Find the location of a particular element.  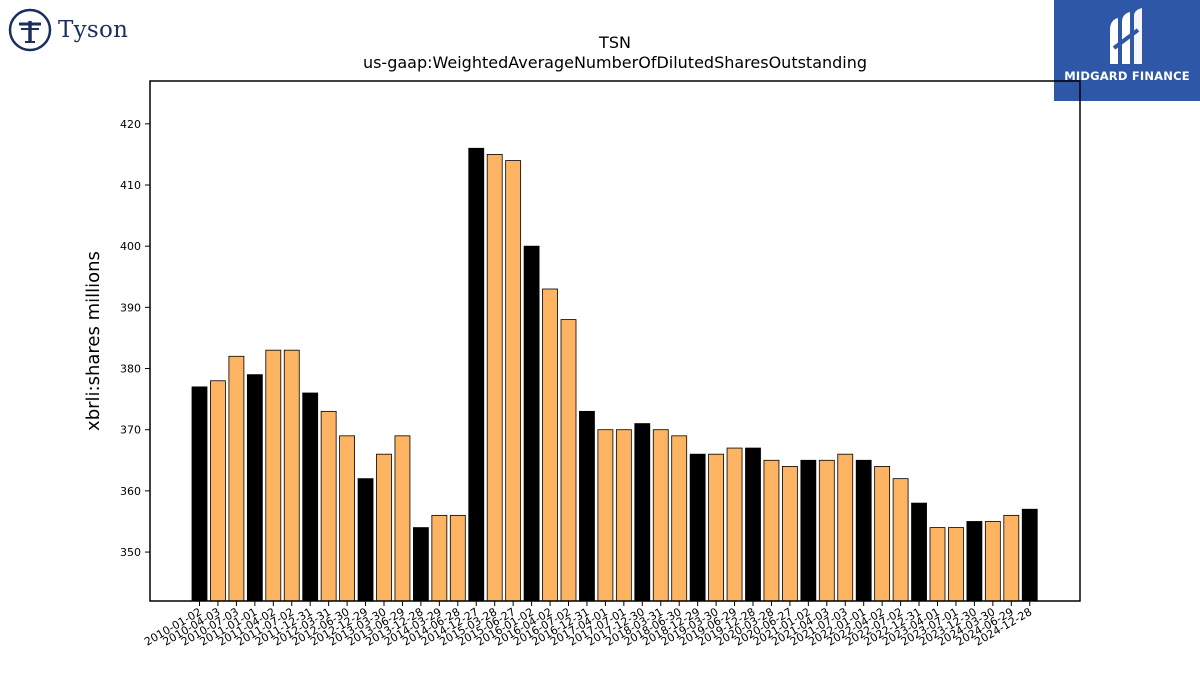

y-tick-label: 390 is located at coordinates (130, 307).